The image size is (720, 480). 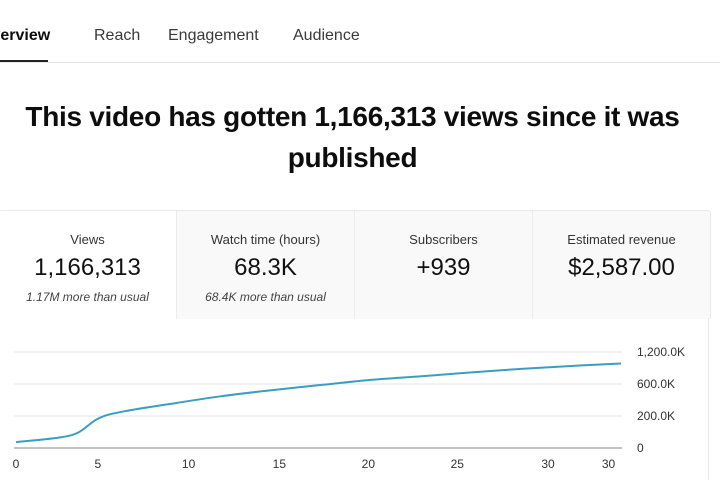 I want to click on card-value: 1,166,313, so click(x=87, y=267).